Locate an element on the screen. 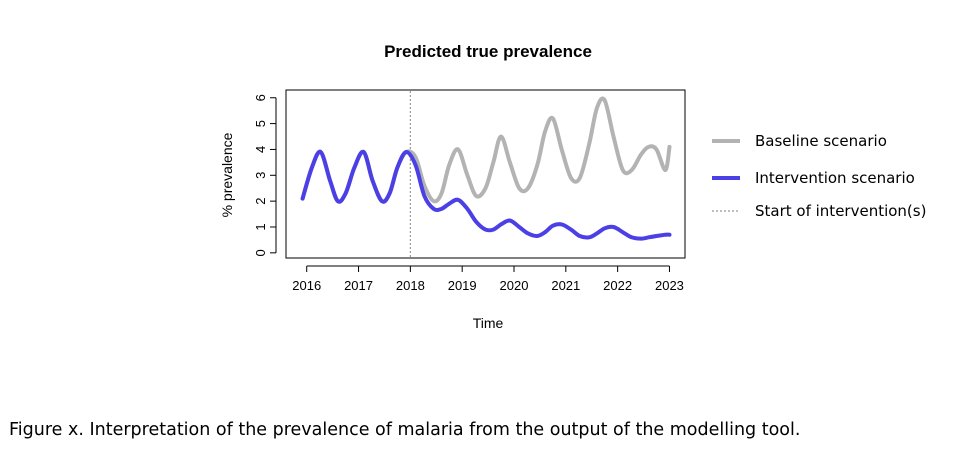  x-tick-label: 2017 is located at coordinates (358, 285).